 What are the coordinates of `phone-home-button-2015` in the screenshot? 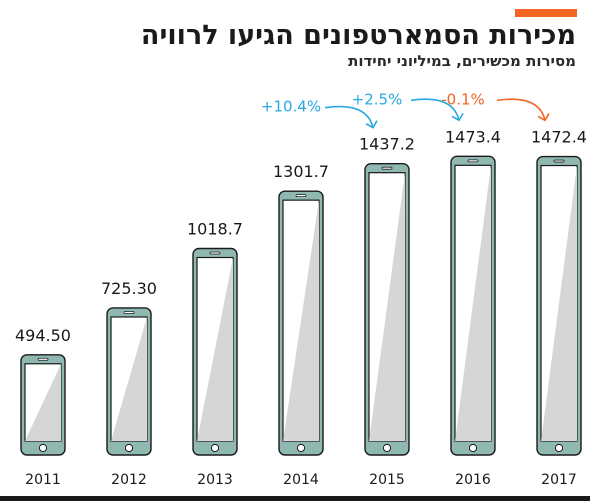 It's located at (387, 448).